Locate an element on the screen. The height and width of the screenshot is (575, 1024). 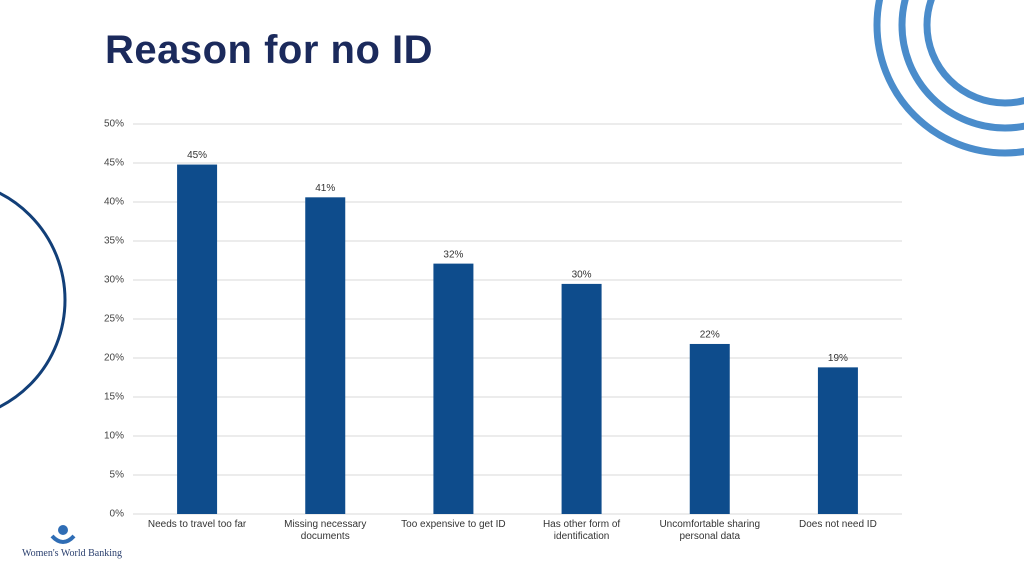
y-tick-label: 15% is located at coordinates (114, 397).